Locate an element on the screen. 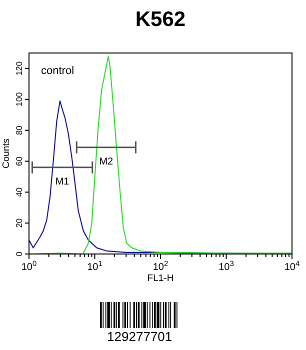  x-tick-label: 10$^{4}$ is located at coordinates (292, 265).